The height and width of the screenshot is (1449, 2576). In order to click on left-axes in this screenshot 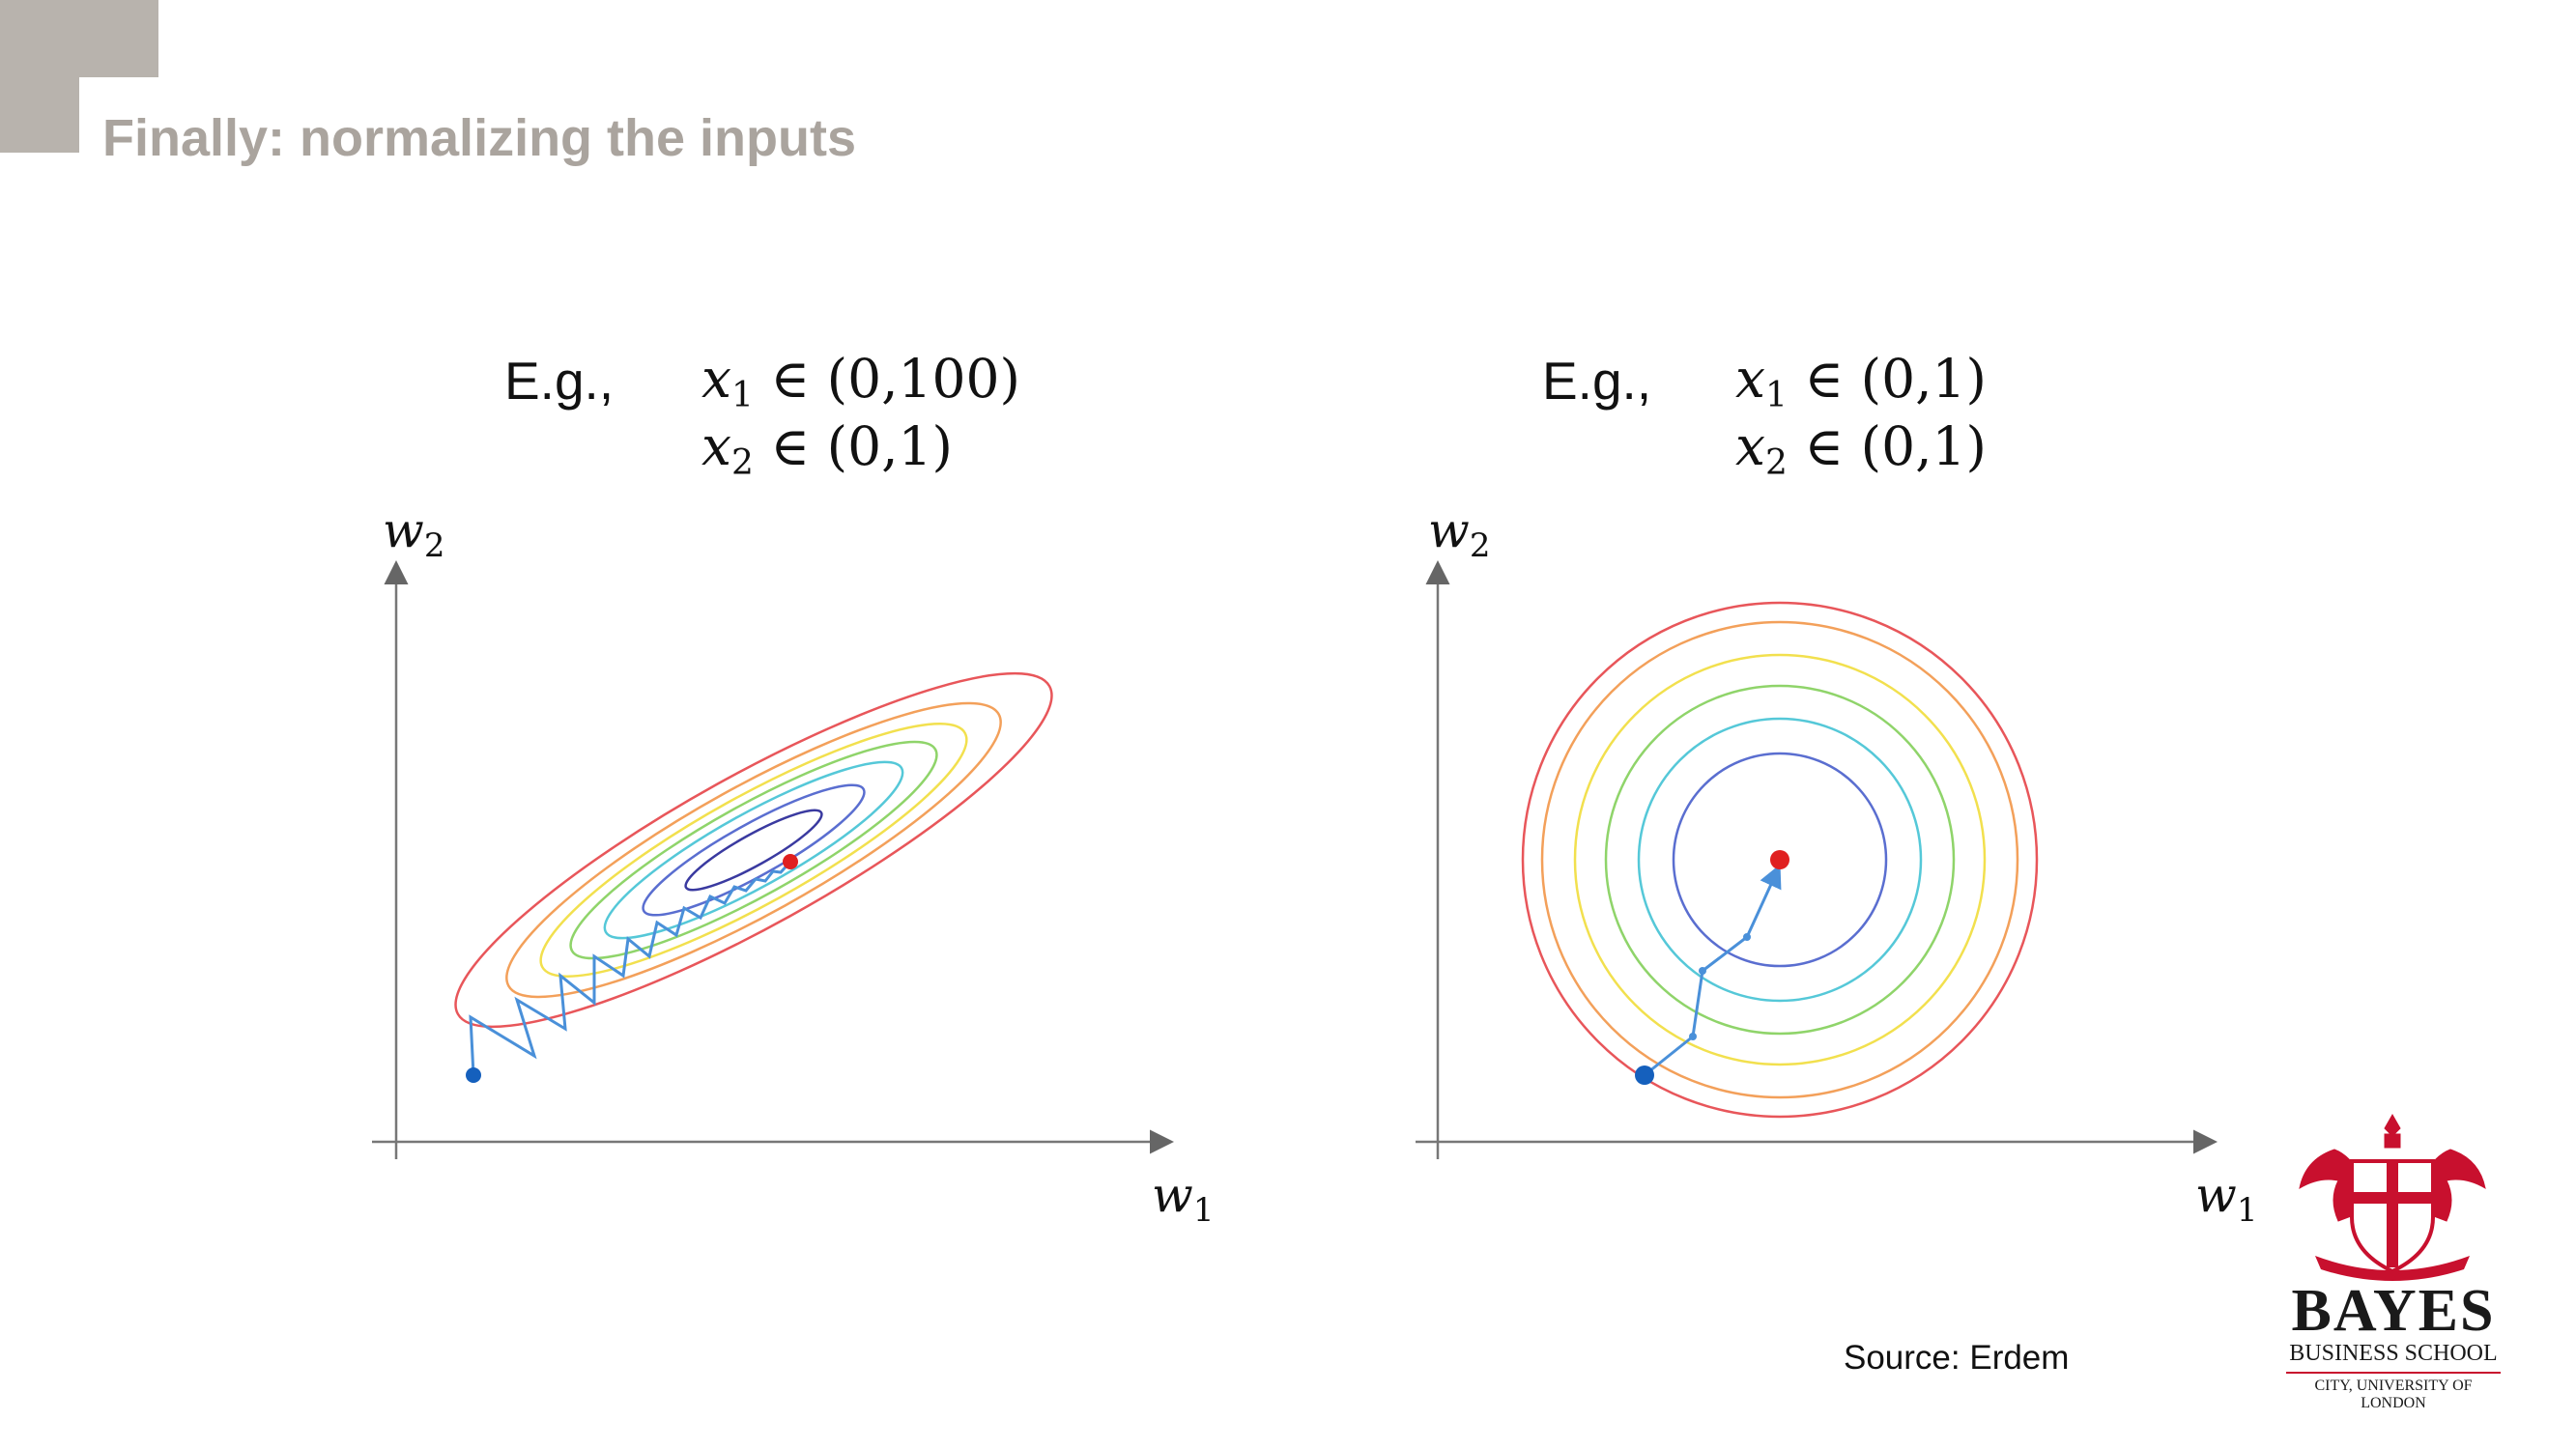, I will do `click(773, 859)`.